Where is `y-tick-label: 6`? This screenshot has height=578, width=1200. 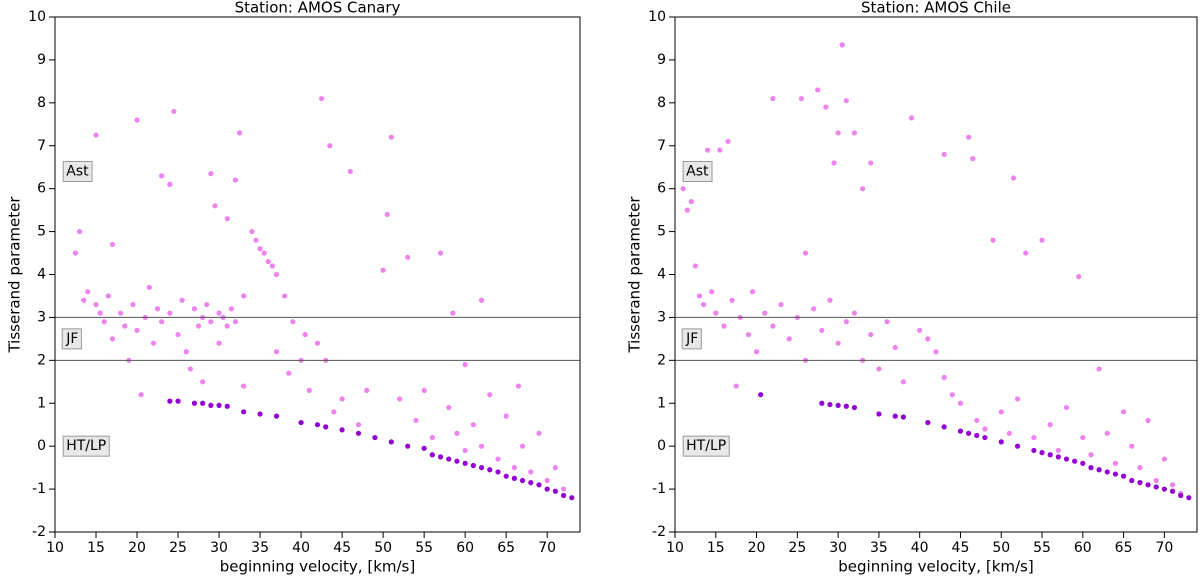
y-tick-label: 6 is located at coordinates (41, 189).